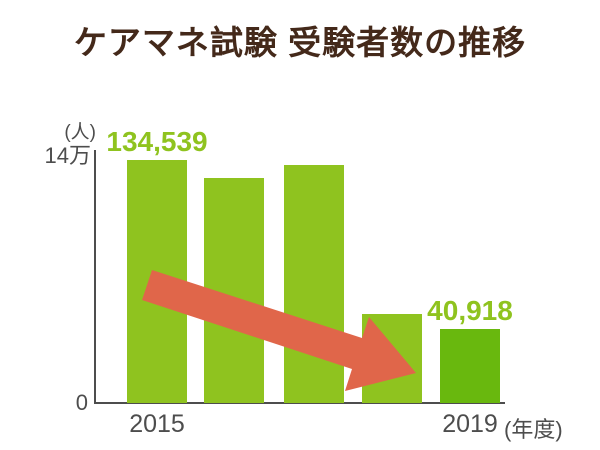 Image resolution: width=600 pixels, height=450 pixels. What do you see at coordinates (299, 403) in the screenshot?
I see `x-axis-line` at bounding box center [299, 403].